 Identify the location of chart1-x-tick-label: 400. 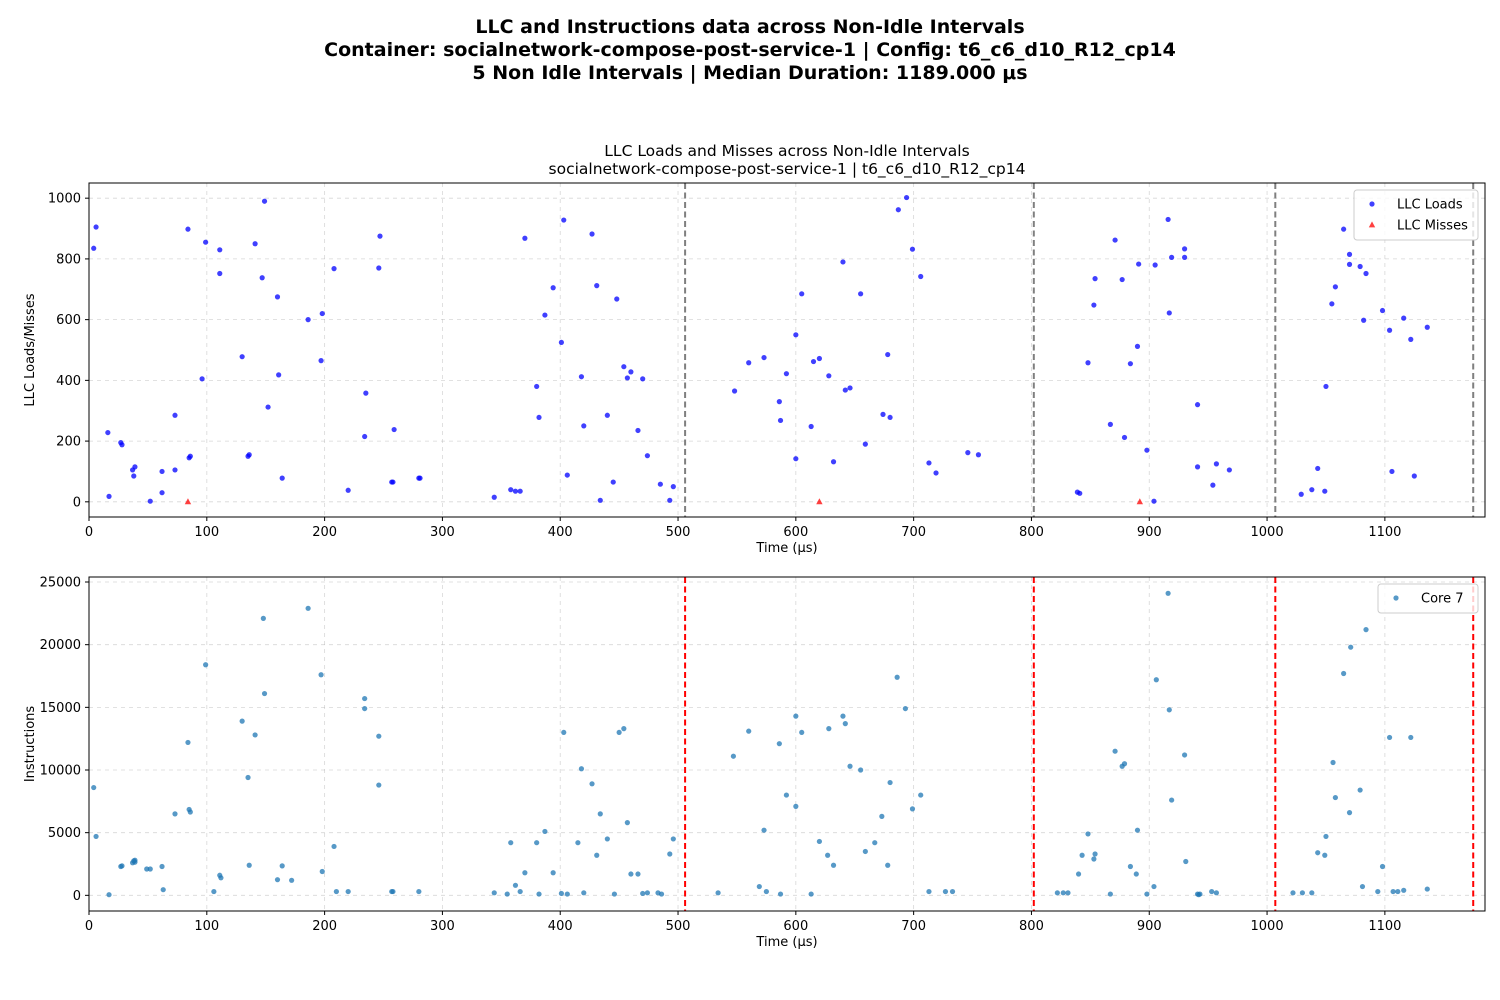
(560, 532).